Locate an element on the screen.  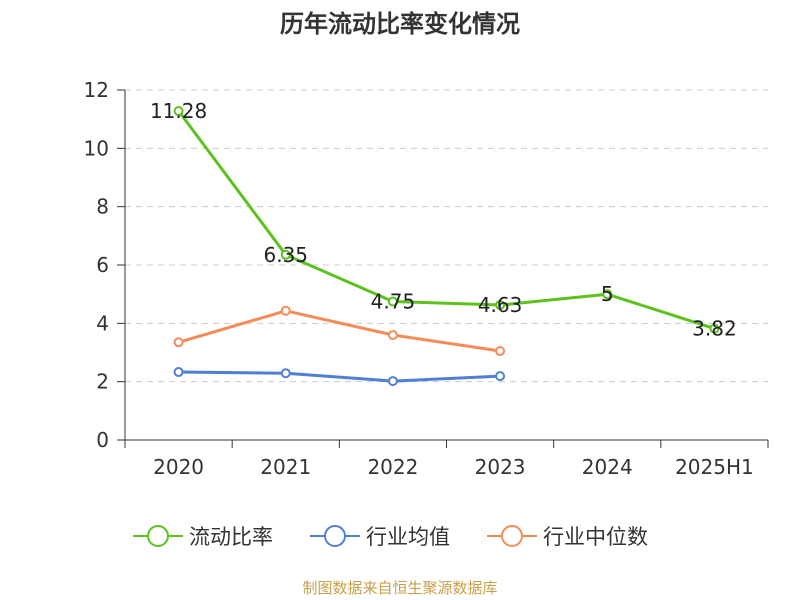
data-label: 4.63 is located at coordinates (500, 305).